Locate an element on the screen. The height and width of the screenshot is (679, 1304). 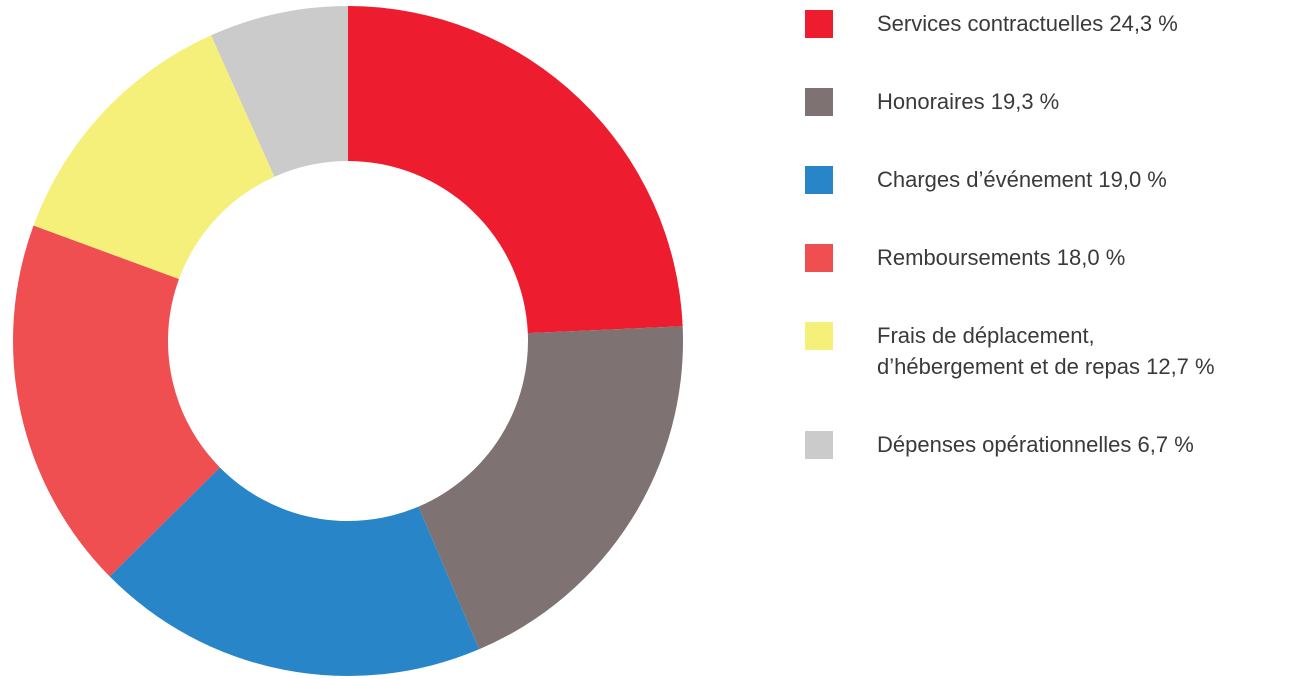
legend-label: Remboursements 18,0 % is located at coordinates (1001, 257).